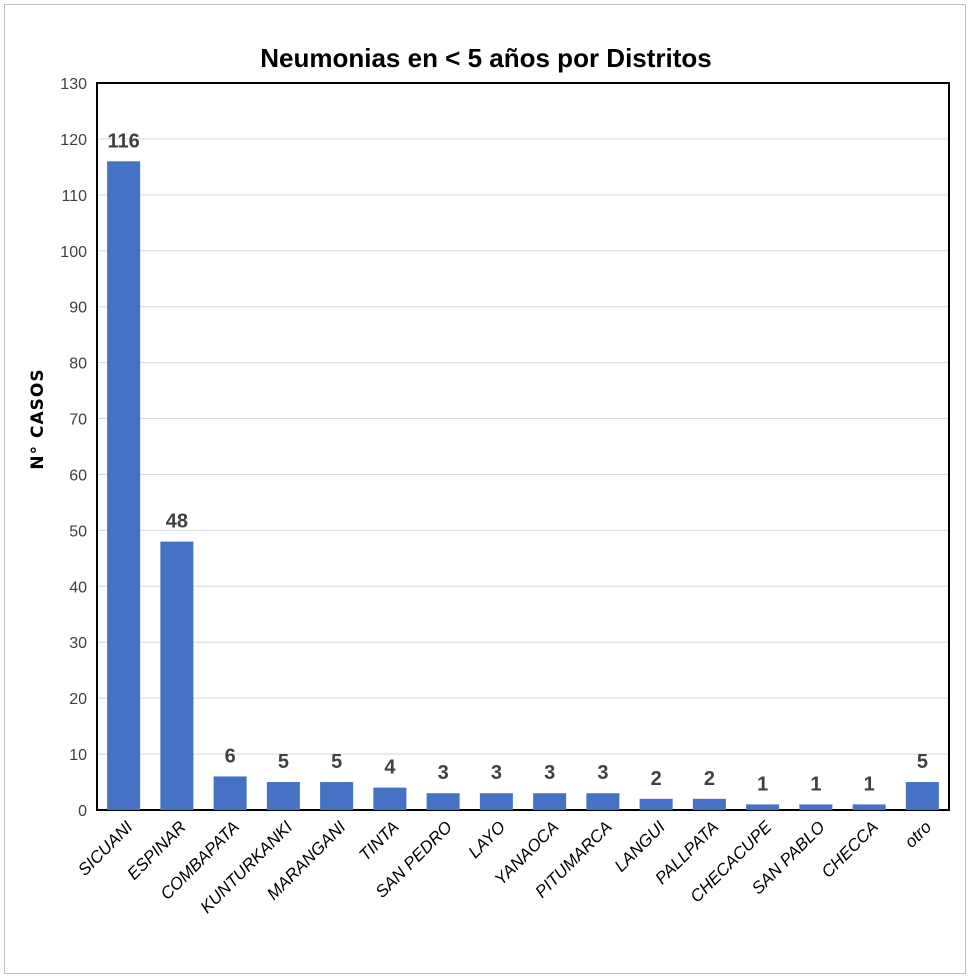 The width and height of the screenshot is (971, 980). What do you see at coordinates (78, 755) in the screenshot?
I see `y-tick-label: 10` at bounding box center [78, 755].